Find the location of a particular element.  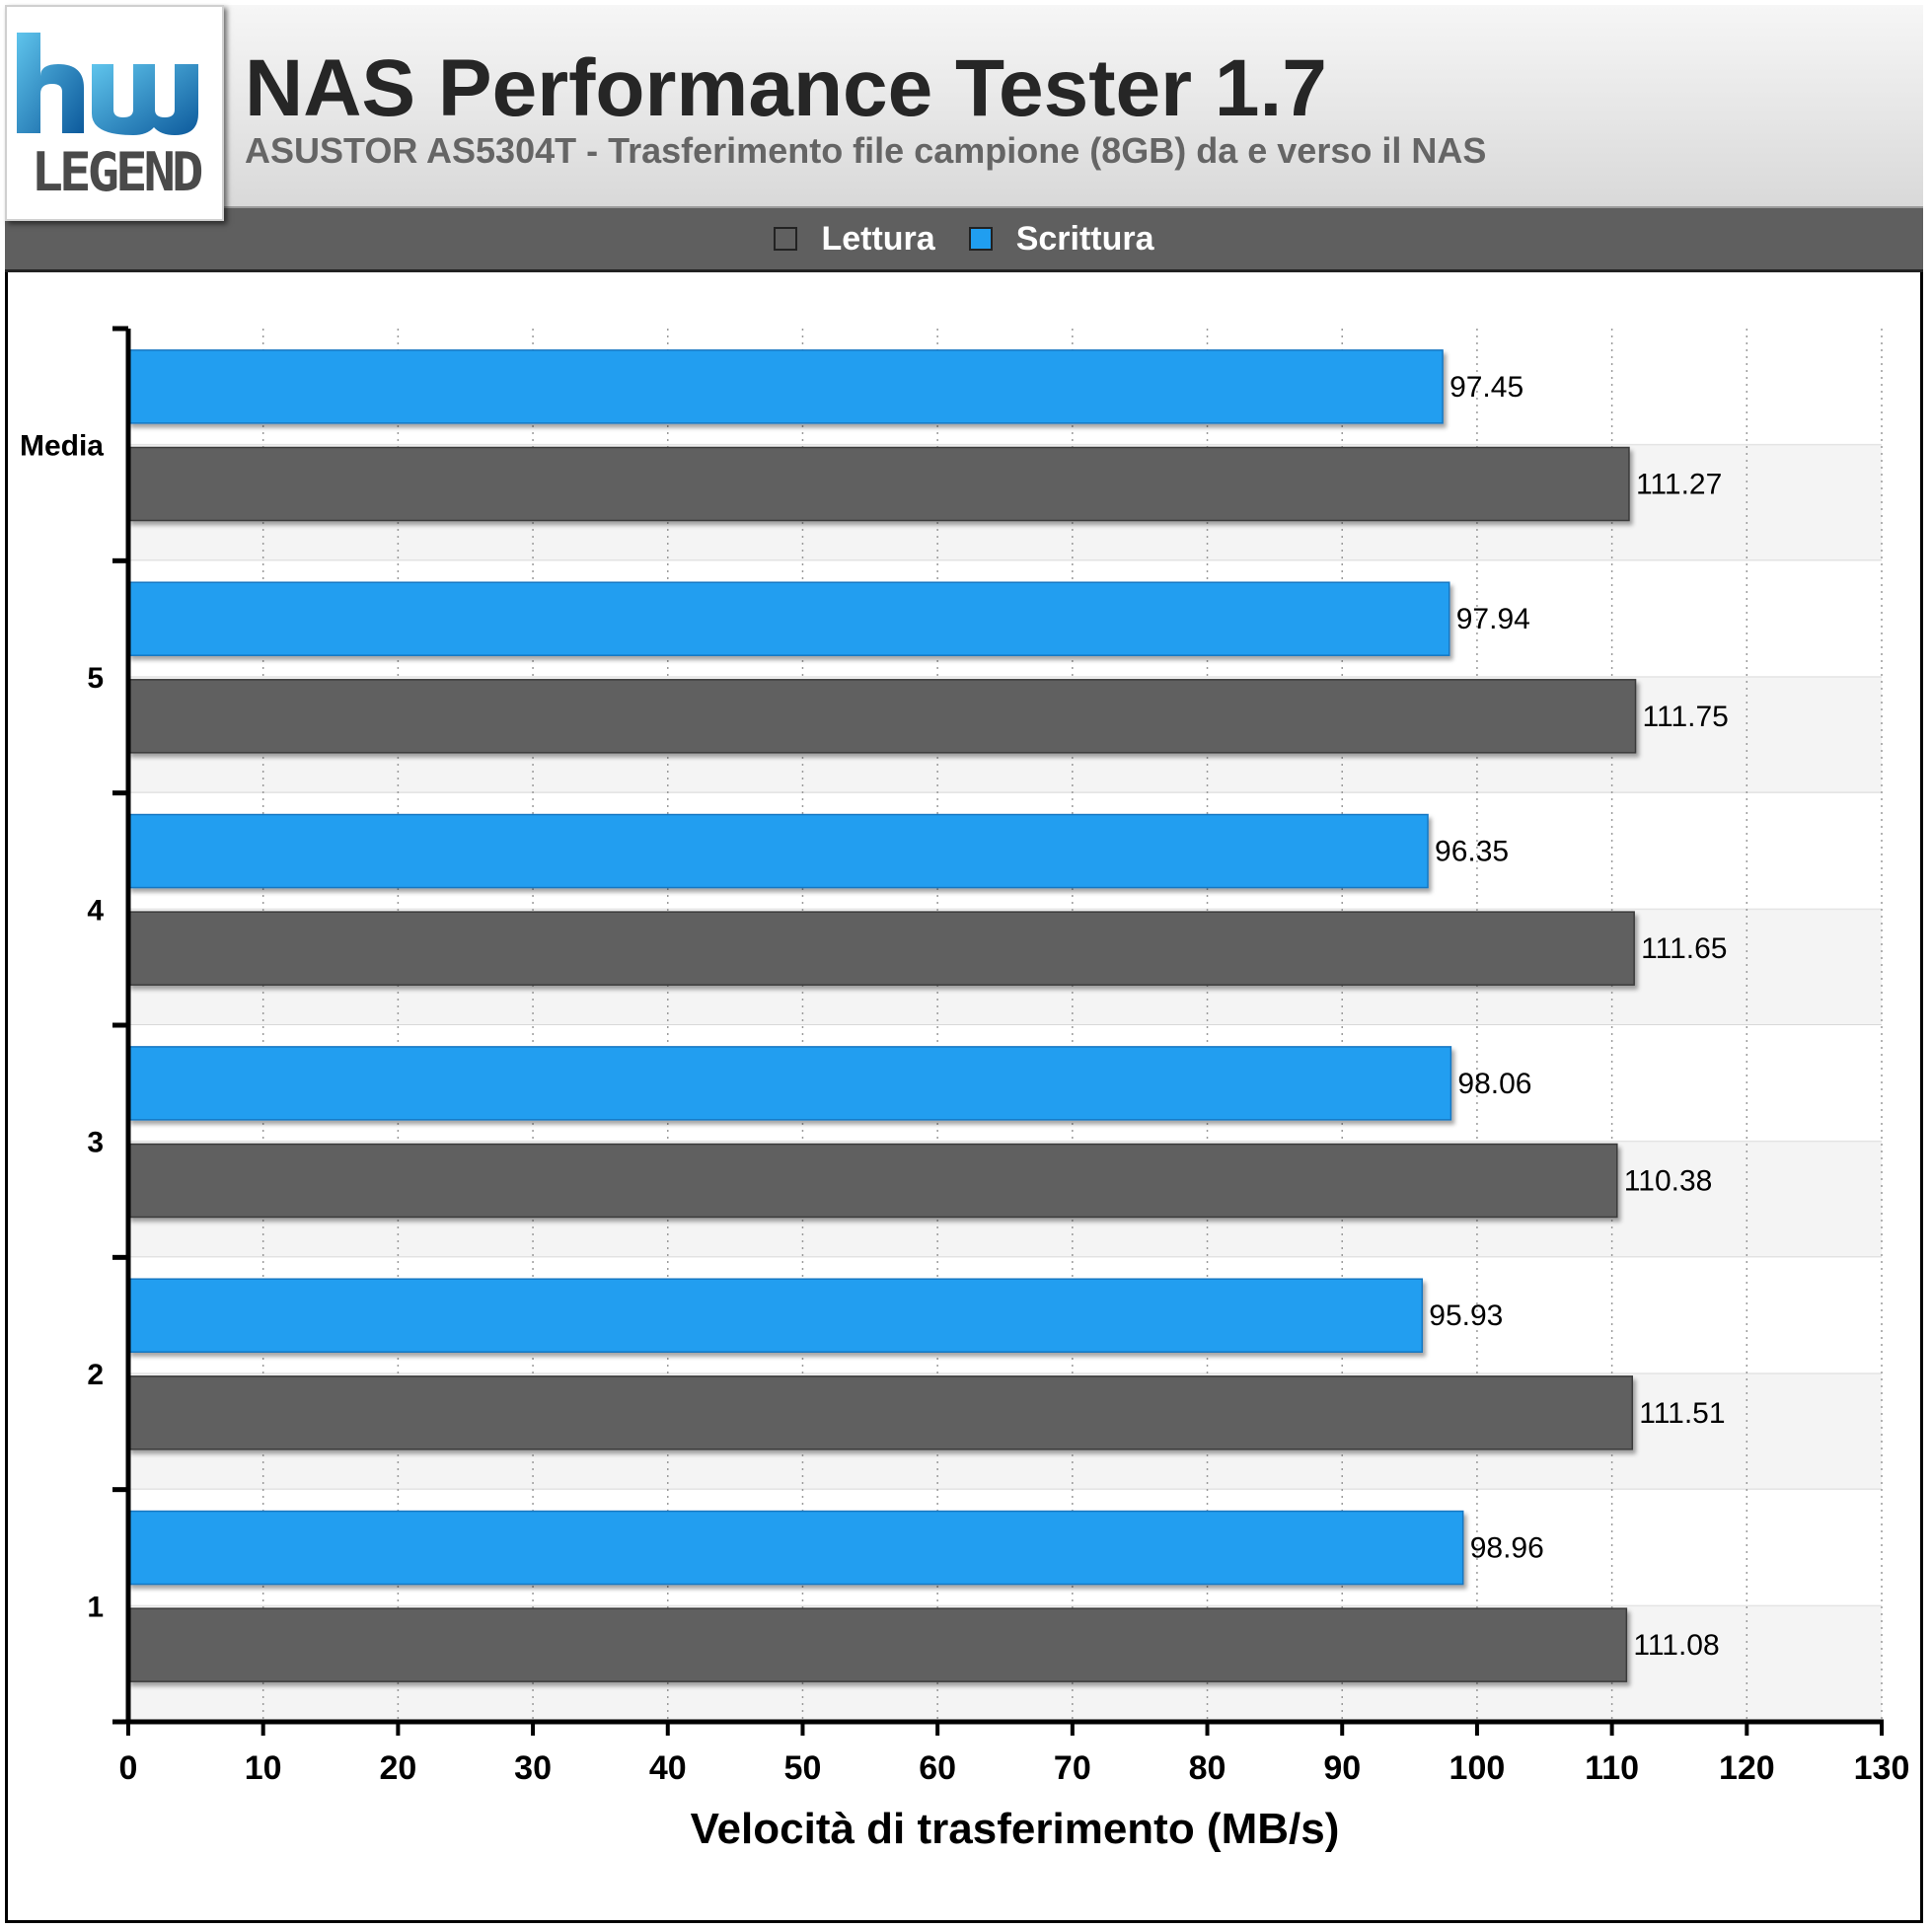

legend-item-lettura: Lettura is located at coordinates (854, 239).